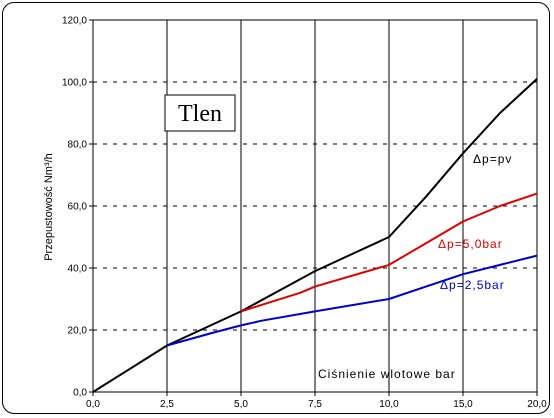 The height and width of the screenshot is (418, 554). I want to click on x-tick-label: 0,0, so click(93, 404).